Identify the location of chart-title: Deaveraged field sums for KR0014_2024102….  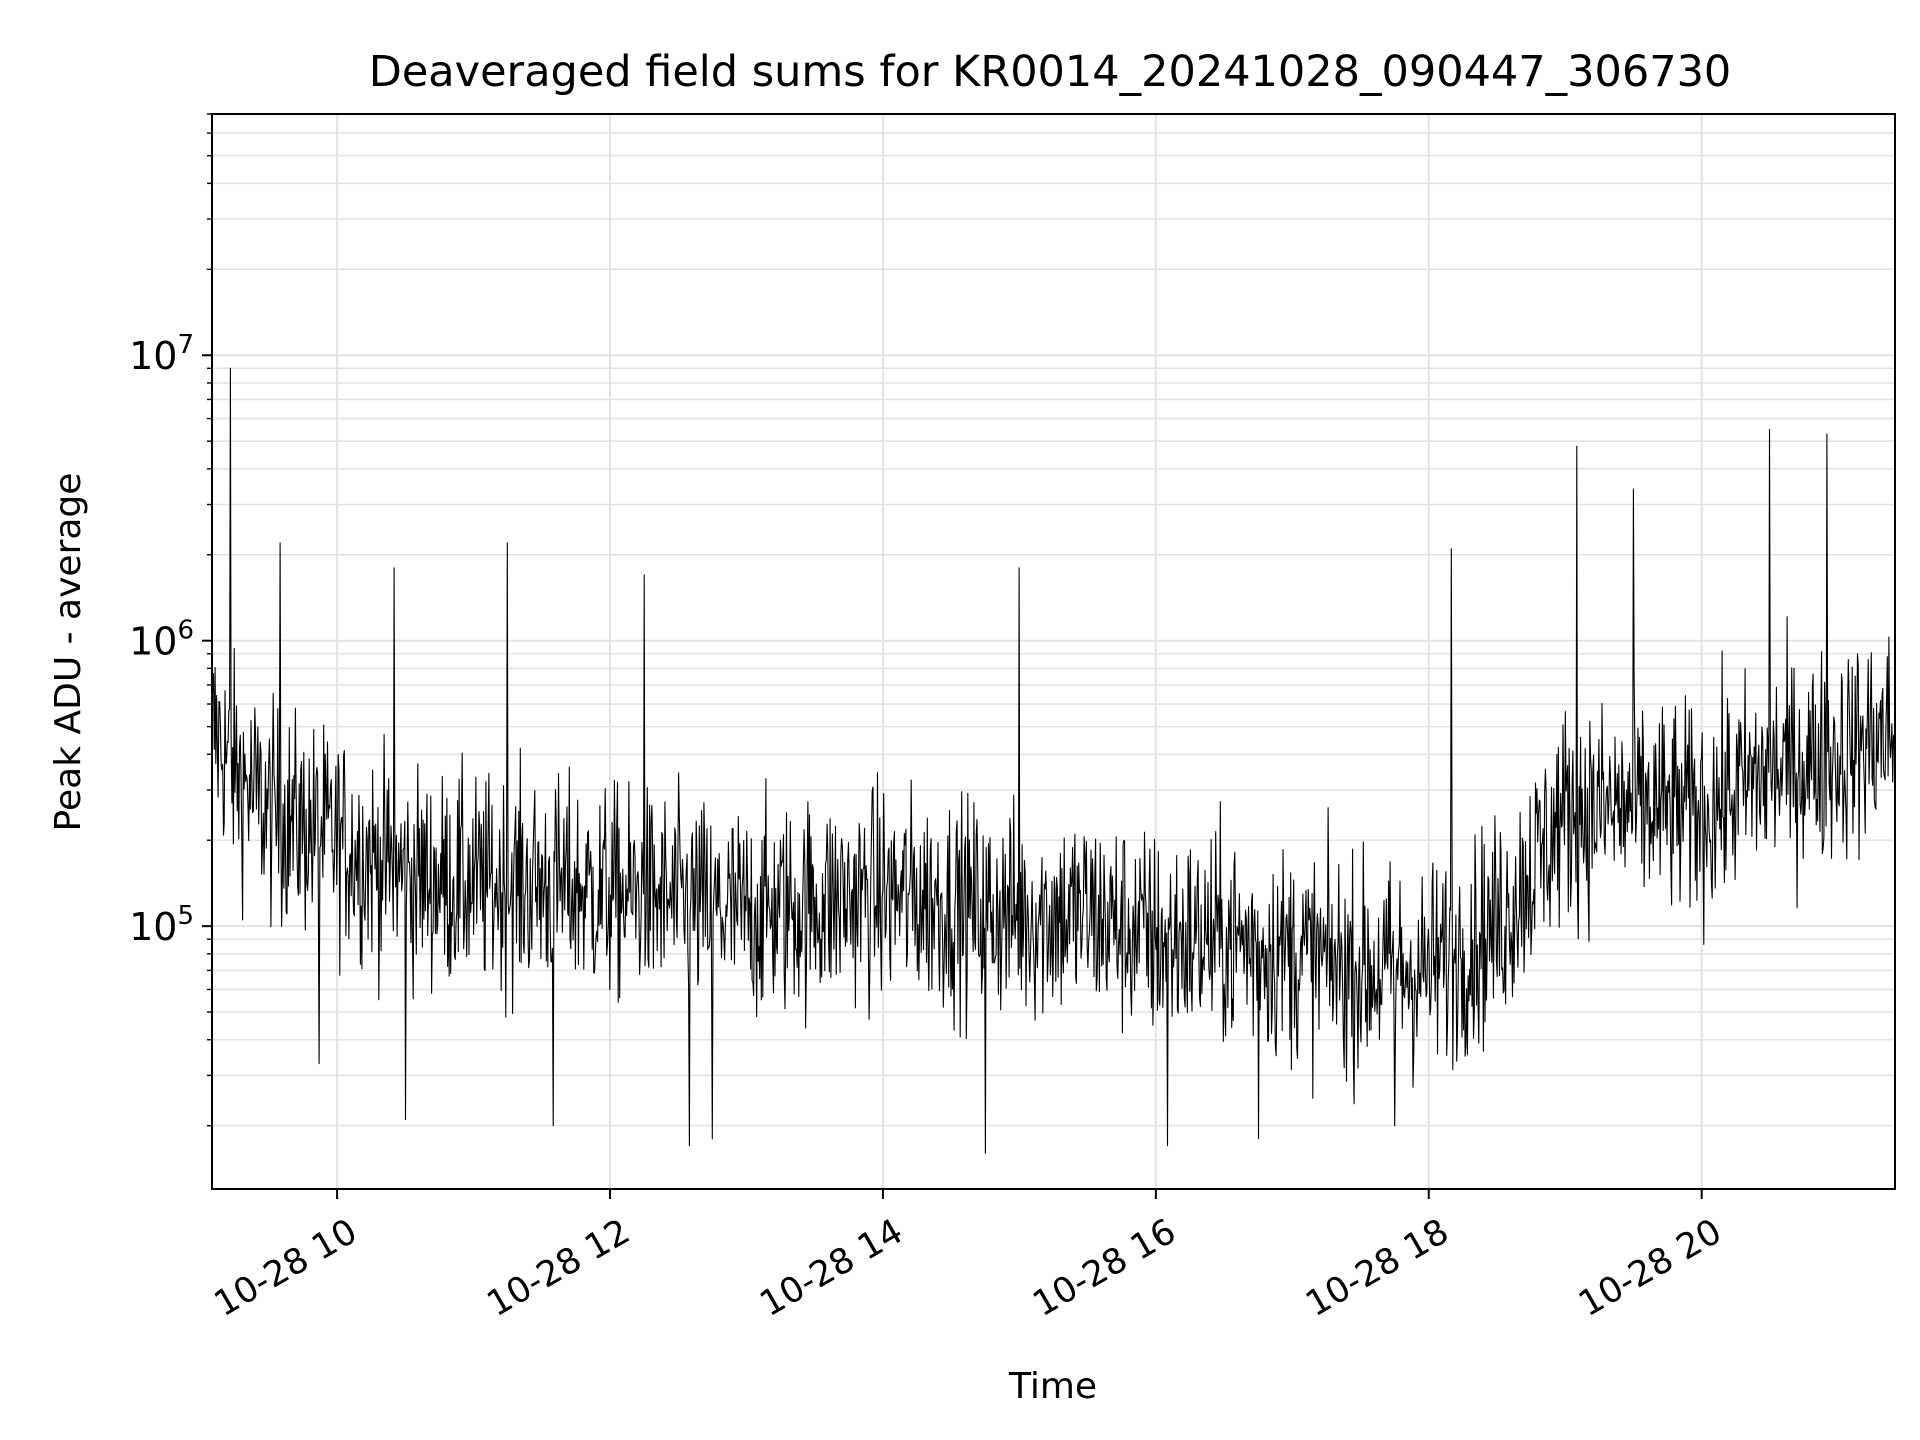
(1050, 72).